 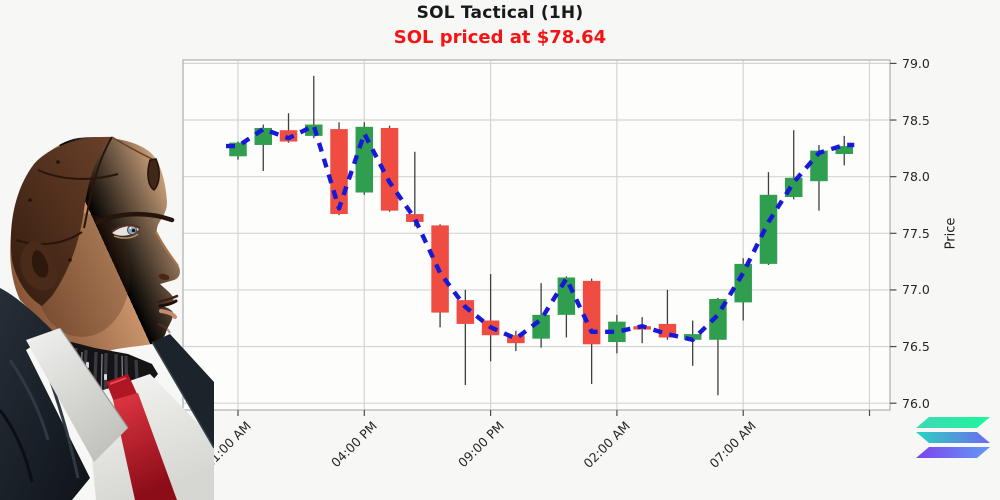 I want to click on sleeve-seam, so click(x=17, y=446).